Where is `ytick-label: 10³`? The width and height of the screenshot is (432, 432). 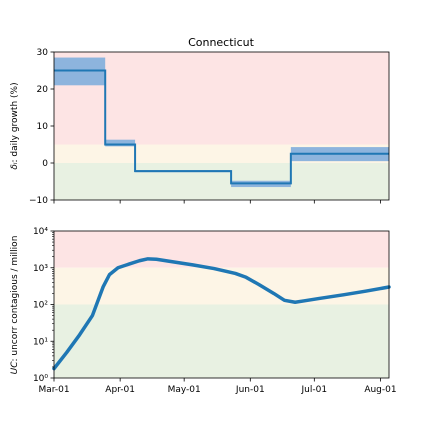 ytick-label: 10³ is located at coordinates (40, 269).